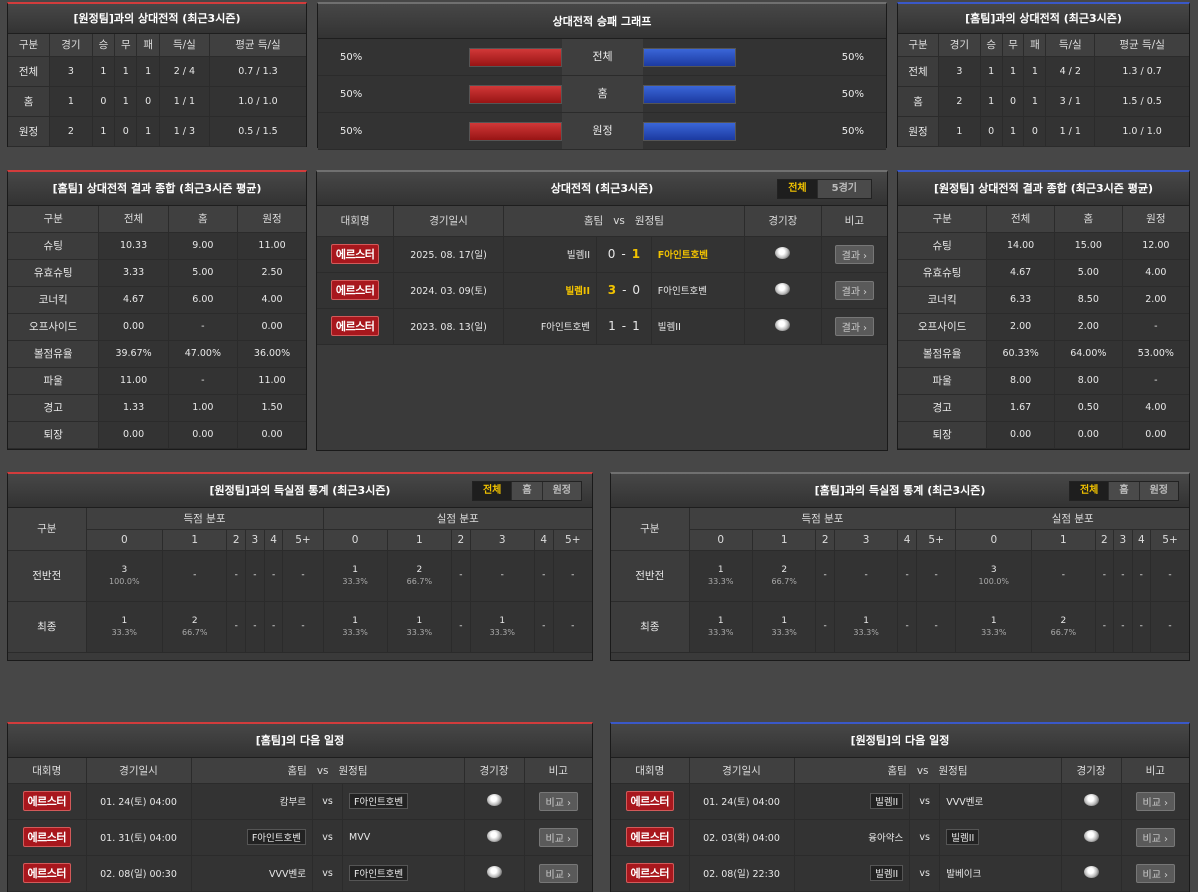 This screenshot has height=892, width=1198. Describe the element at coordinates (602, 290) in the screenshot. I see `match-row: 에르스터 2024. 03. 09(토) 빌렘II 3-0 F아인트호벤 결과 ›` at that location.